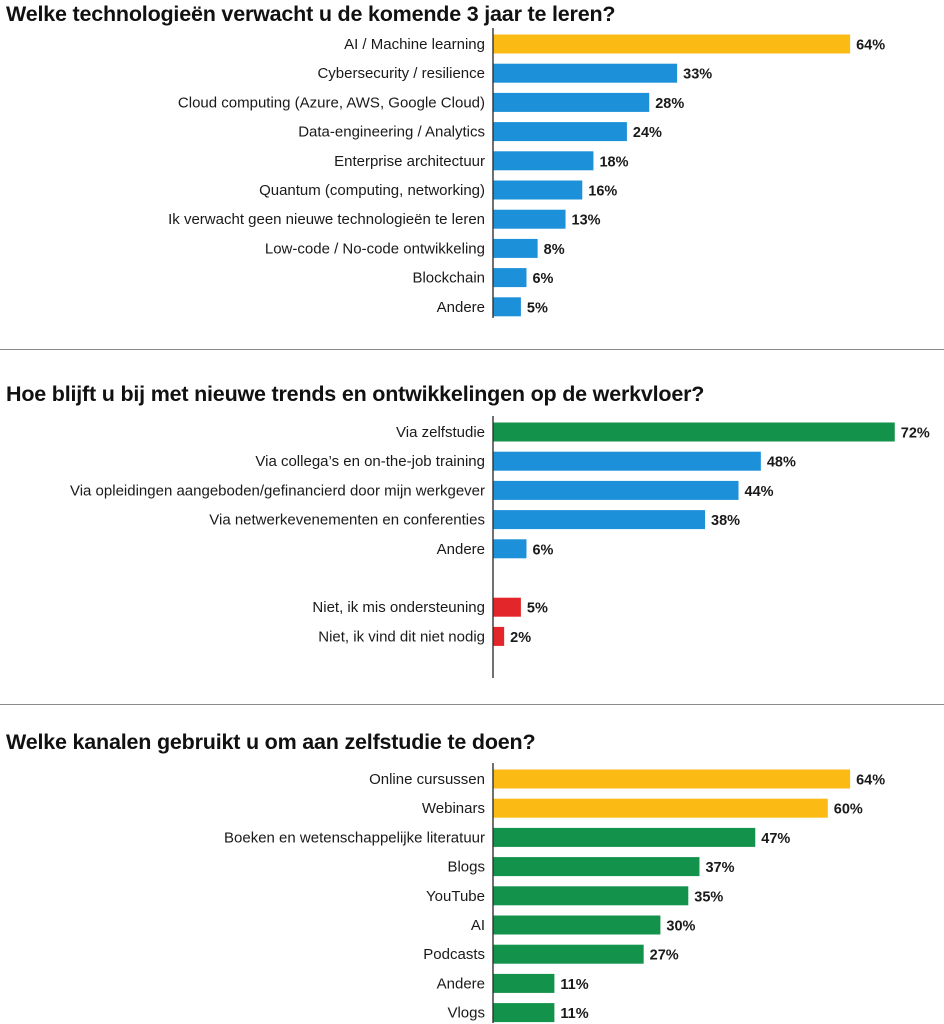  What do you see at coordinates (915, 434) in the screenshot?
I see `value-label: 72%` at bounding box center [915, 434].